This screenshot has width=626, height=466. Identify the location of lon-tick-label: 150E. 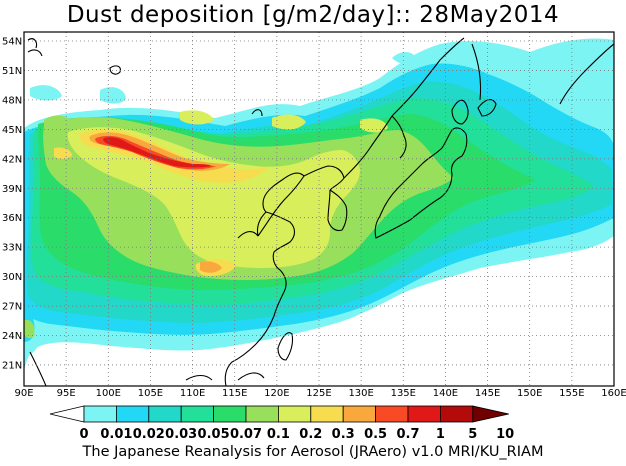
(529, 393).